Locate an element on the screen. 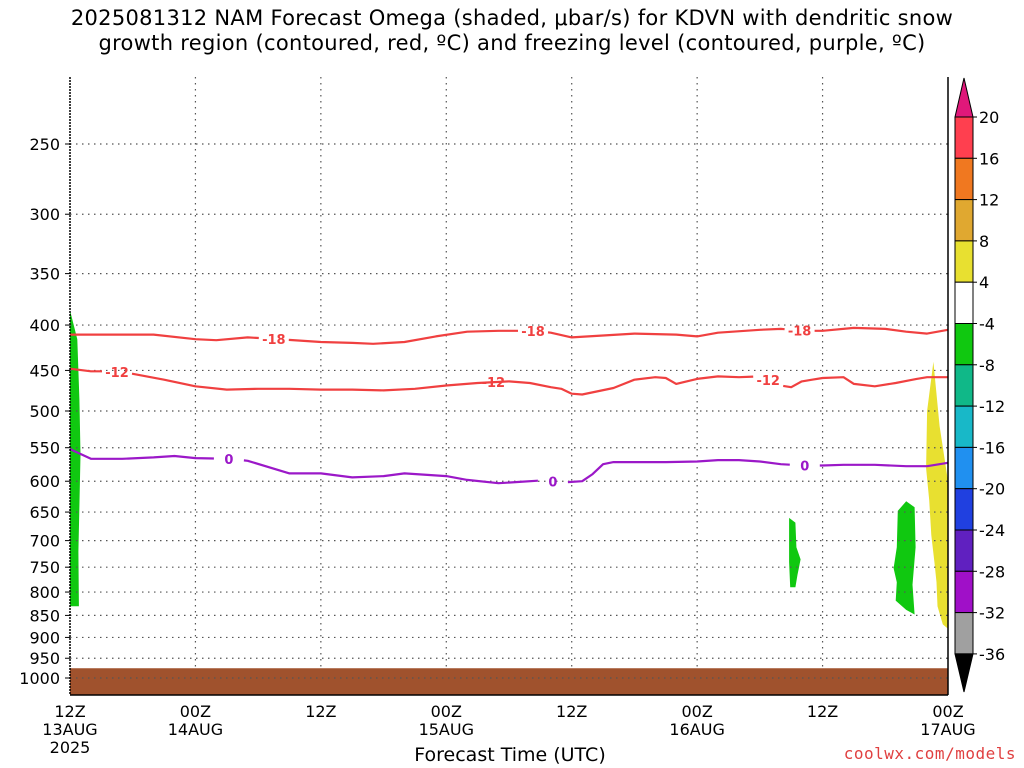 This screenshot has height=768, width=1024. y-tick-label-250: 250 is located at coordinates (44, 144).